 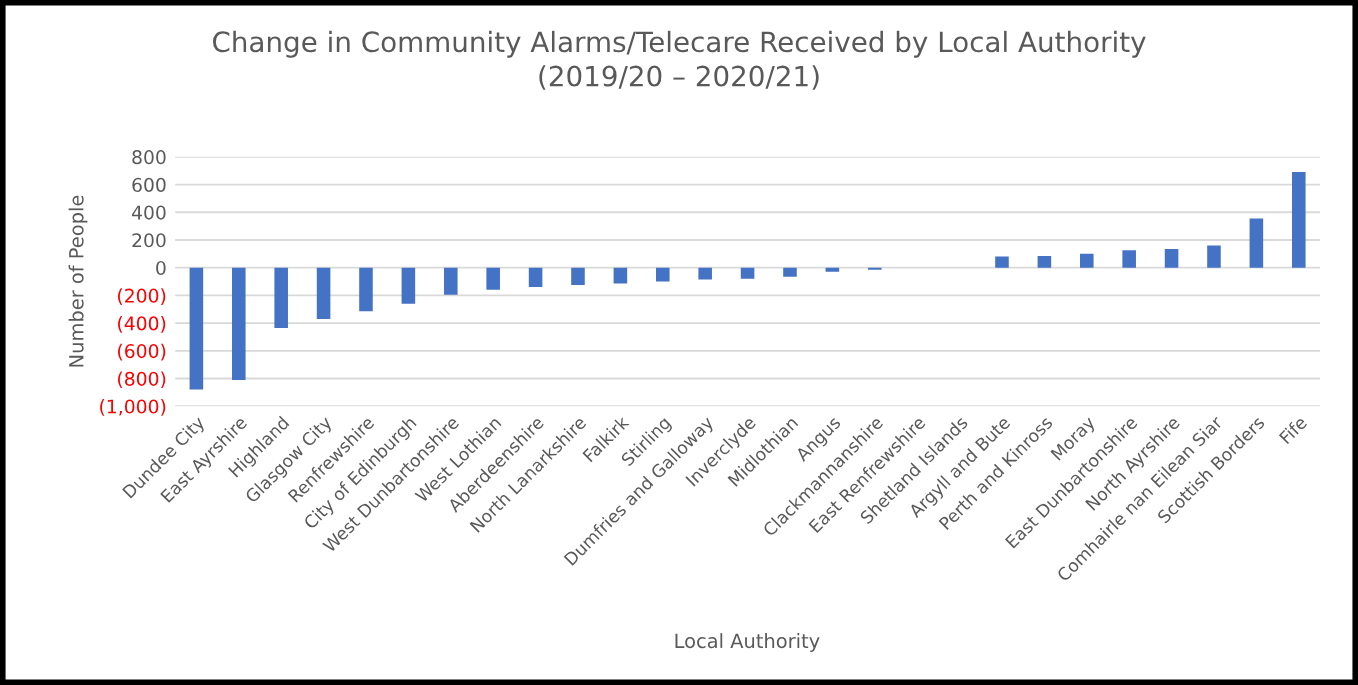 I want to click on y-tick-label: 200, so click(x=149, y=240).